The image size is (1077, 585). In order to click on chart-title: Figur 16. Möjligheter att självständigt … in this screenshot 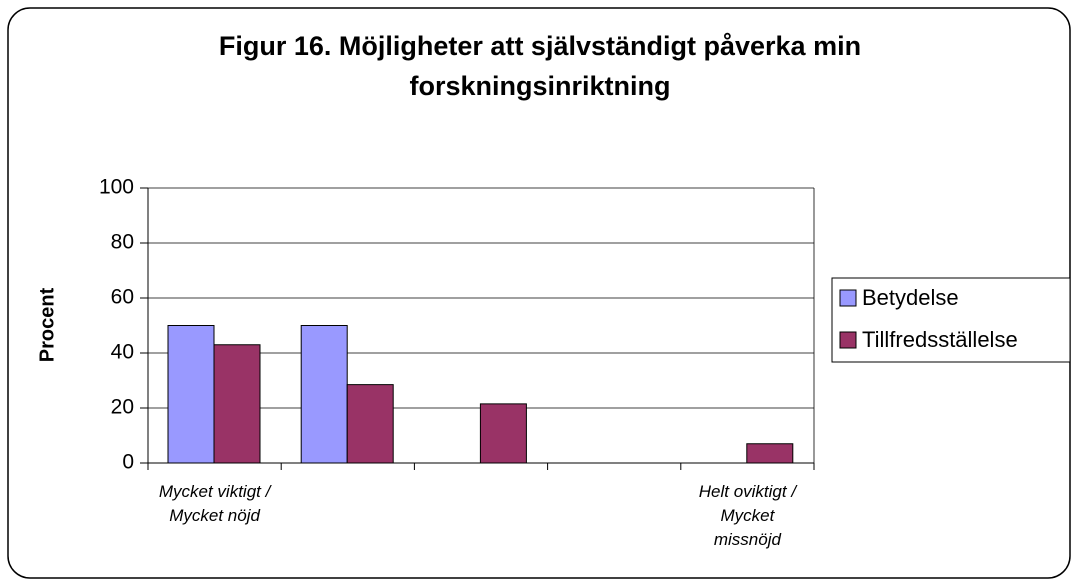, I will do `click(540, 66)`.